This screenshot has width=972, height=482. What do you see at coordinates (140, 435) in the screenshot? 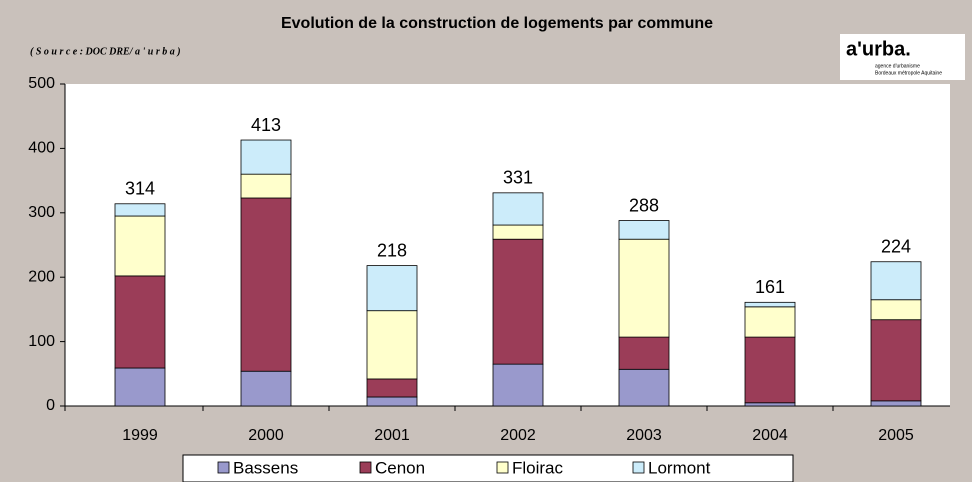
I see `x-tick-label: 1999` at bounding box center [140, 435].